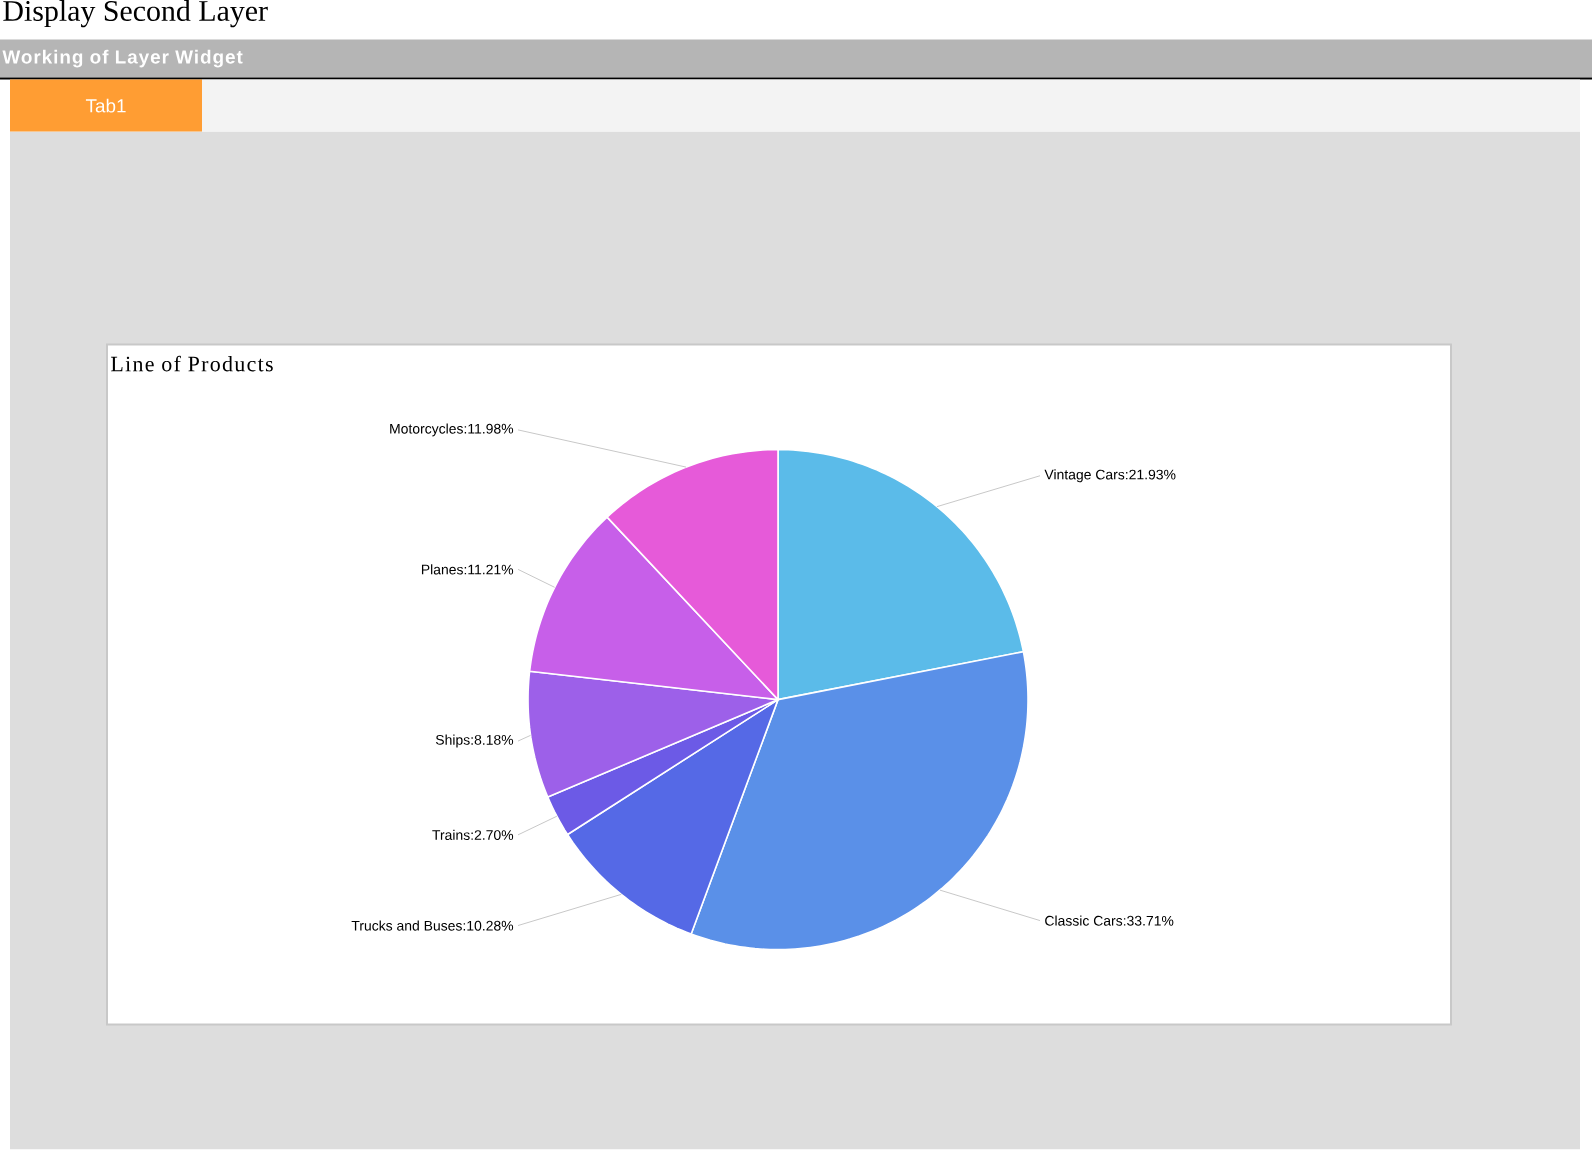  What do you see at coordinates (122, 58) in the screenshot?
I see `text: Working of Layer Widget` at bounding box center [122, 58].